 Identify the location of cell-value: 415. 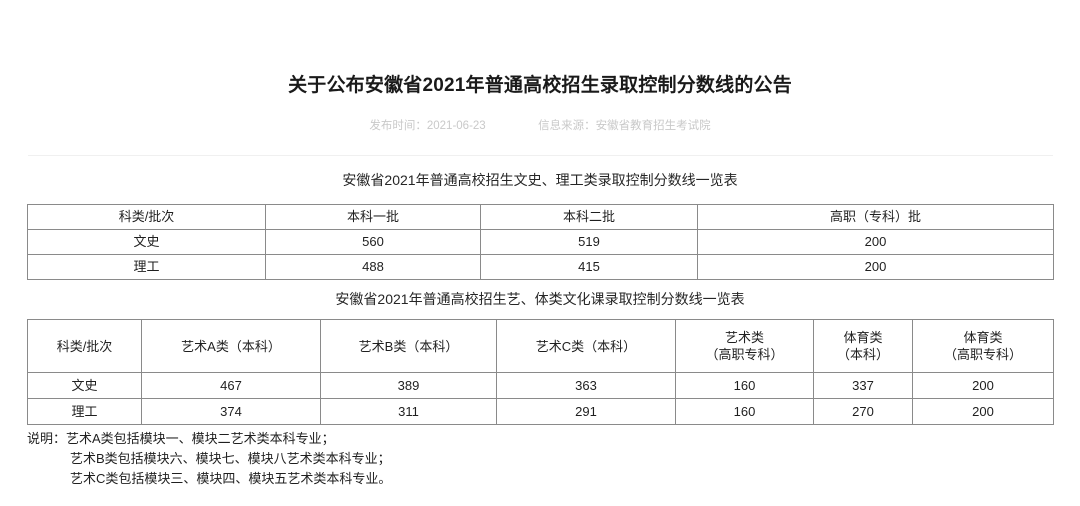
(589, 267).